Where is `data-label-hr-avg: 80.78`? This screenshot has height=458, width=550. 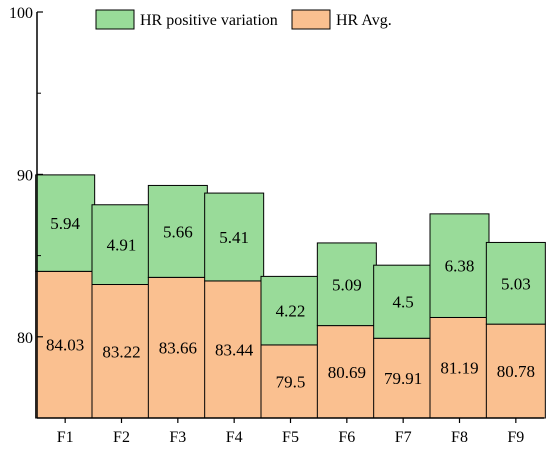
data-label-hr-avg: 80.78 is located at coordinates (516, 371).